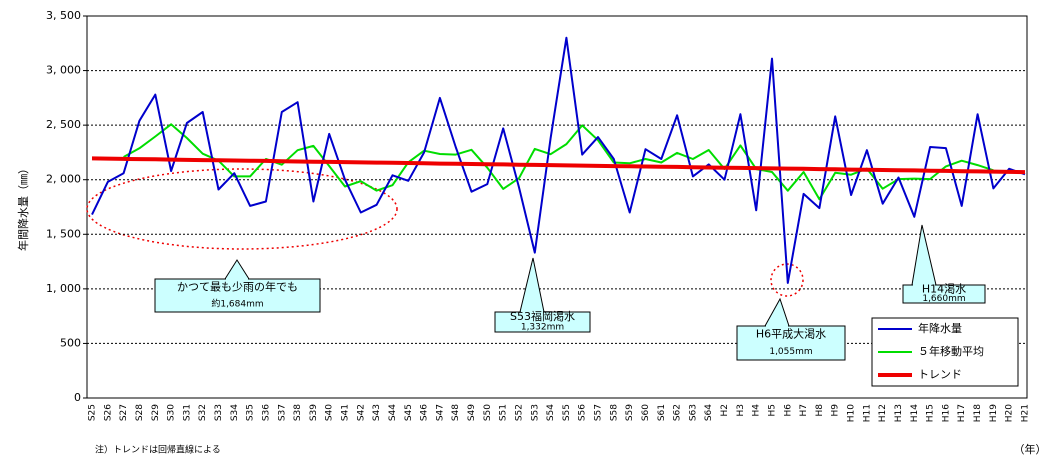 The height and width of the screenshot is (462, 1051). Describe the element at coordinates (235, 412) in the screenshot. I see `x-tick-label: S34` at that location.